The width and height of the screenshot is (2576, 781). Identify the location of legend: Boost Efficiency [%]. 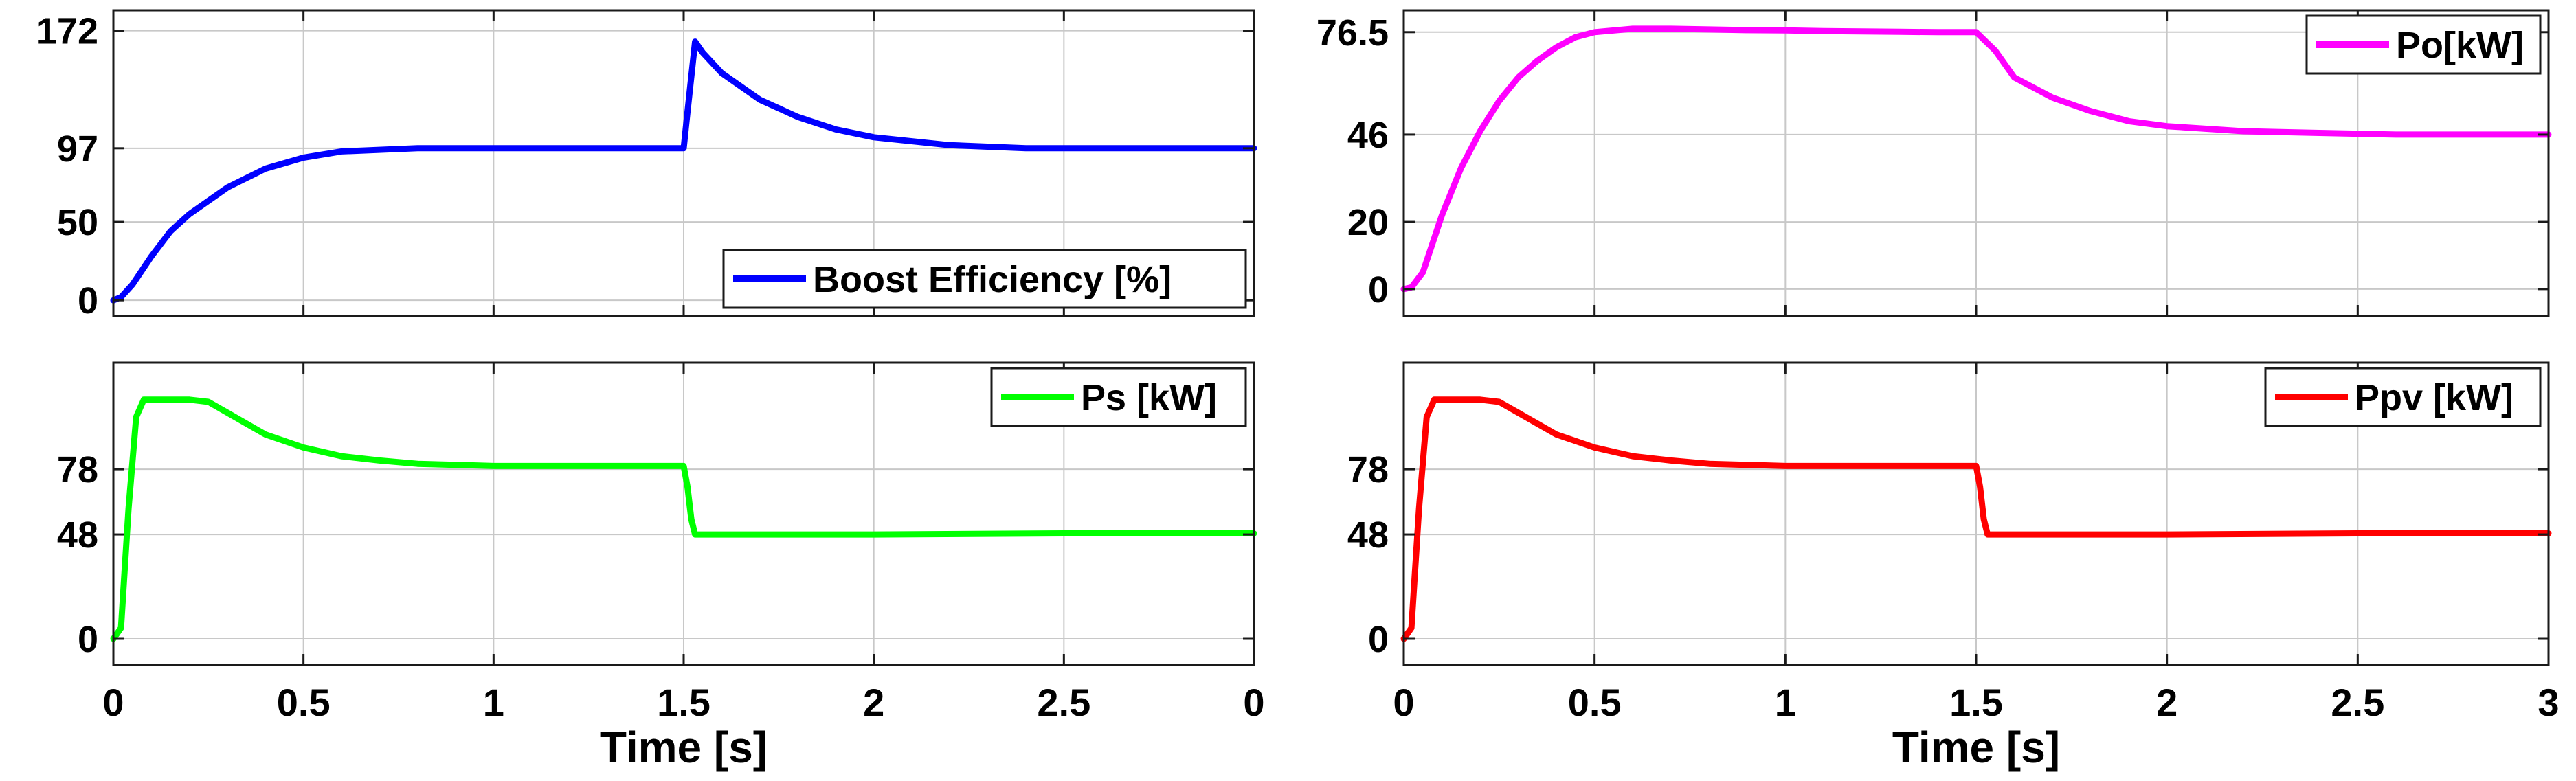
(984, 279).